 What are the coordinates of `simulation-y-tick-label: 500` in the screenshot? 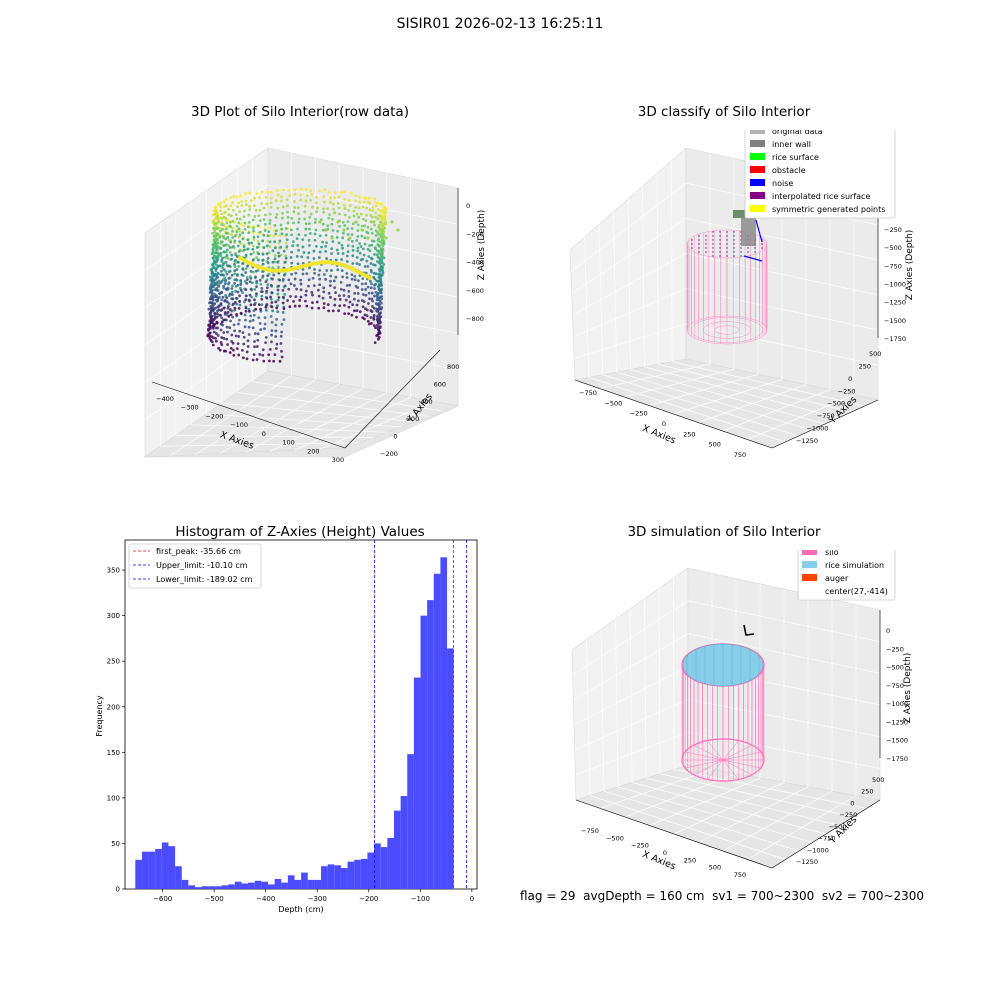 It's located at (878, 780).